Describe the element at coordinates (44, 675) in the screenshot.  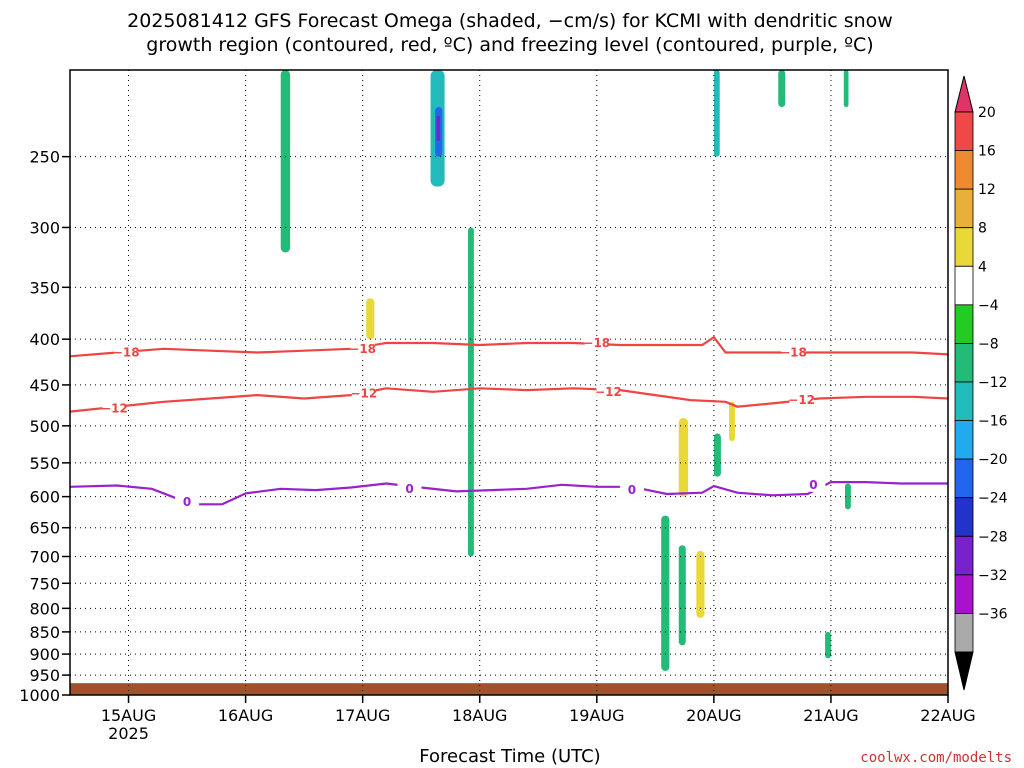
I see `y-tick-label: 950` at that location.